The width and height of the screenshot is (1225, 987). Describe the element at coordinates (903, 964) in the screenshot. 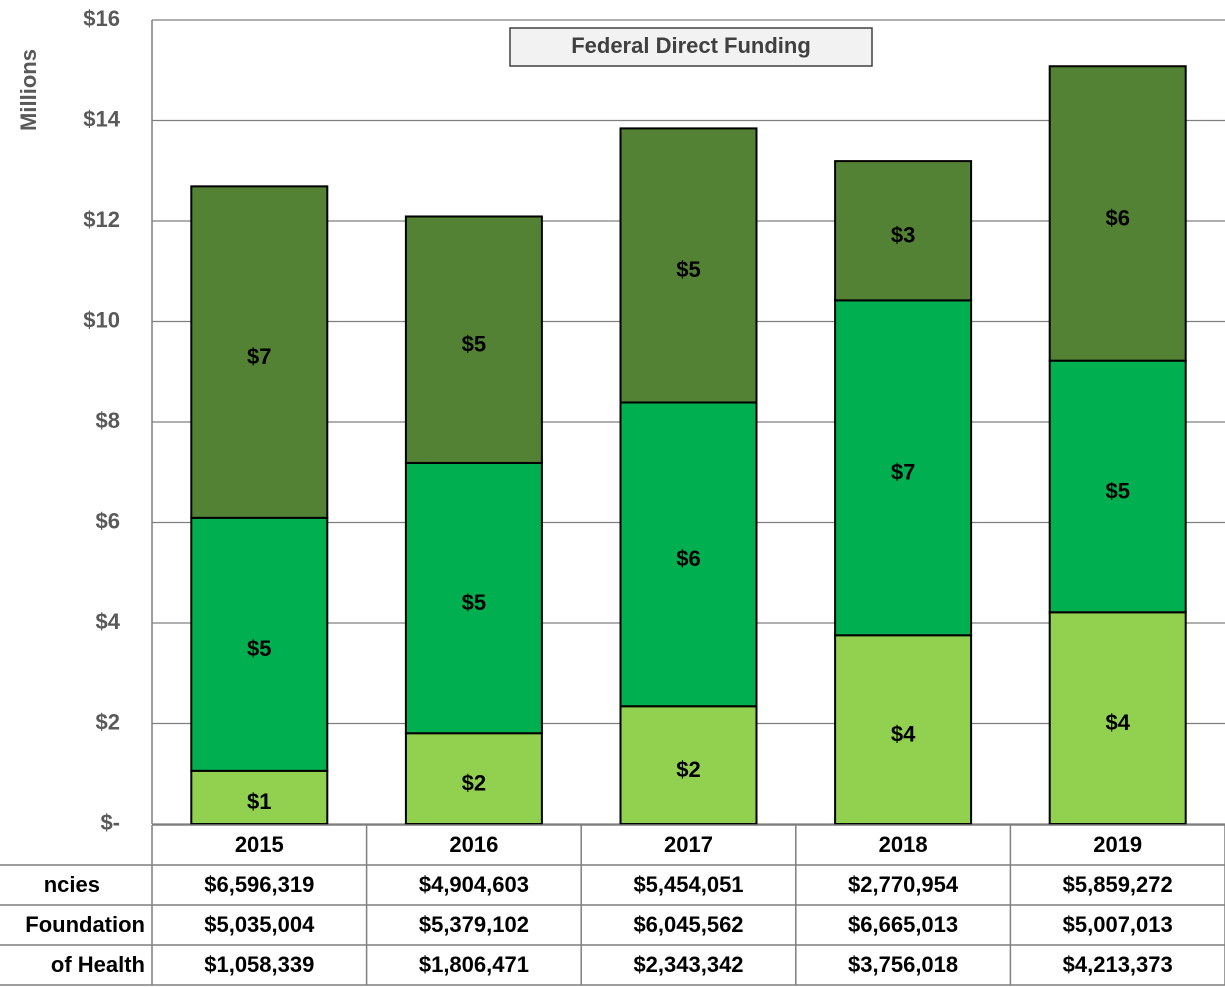

I see `table-cell: $3,756,018` at that location.